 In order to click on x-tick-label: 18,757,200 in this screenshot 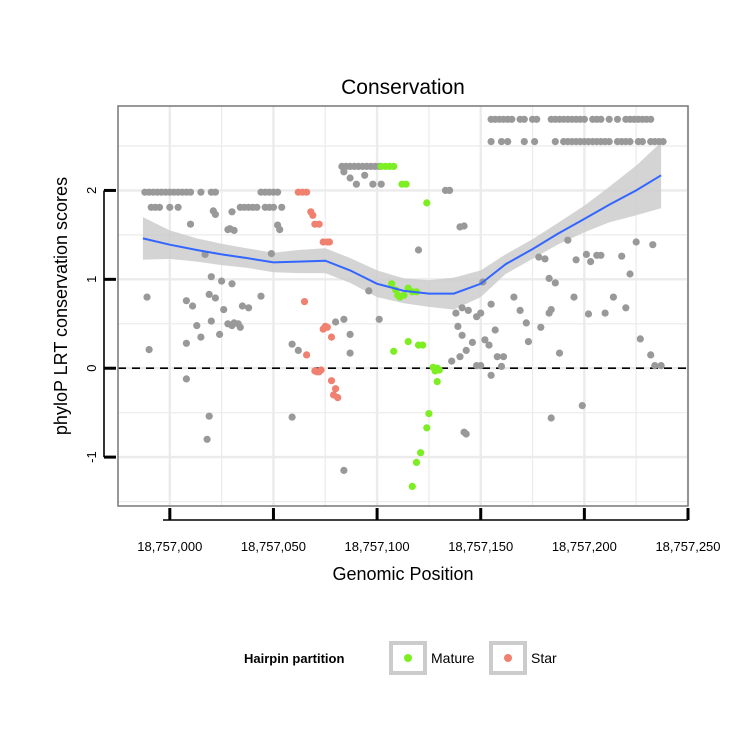, I will do `click(584, 546)`.